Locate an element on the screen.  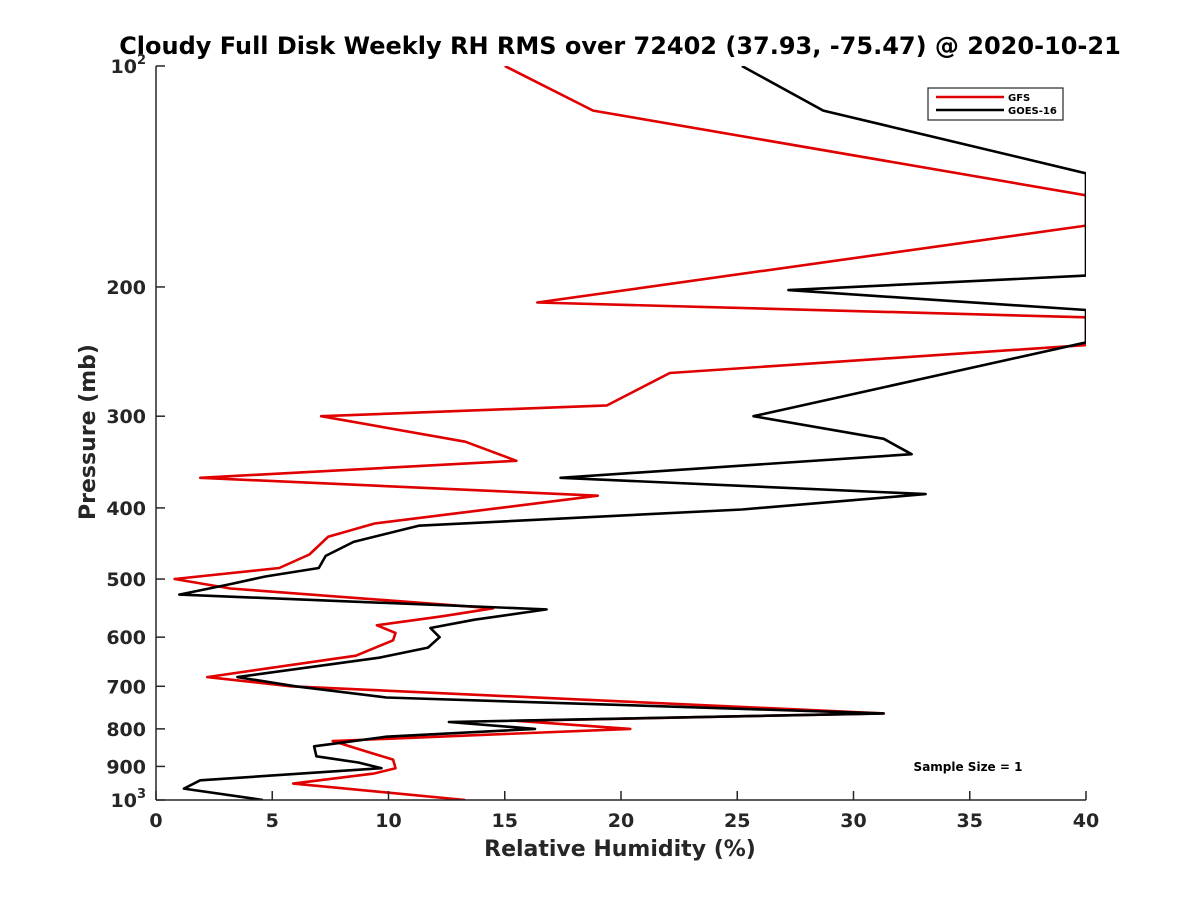
sample-size-annotation: Sample Size = 1 is located at coordinates (968, 767).